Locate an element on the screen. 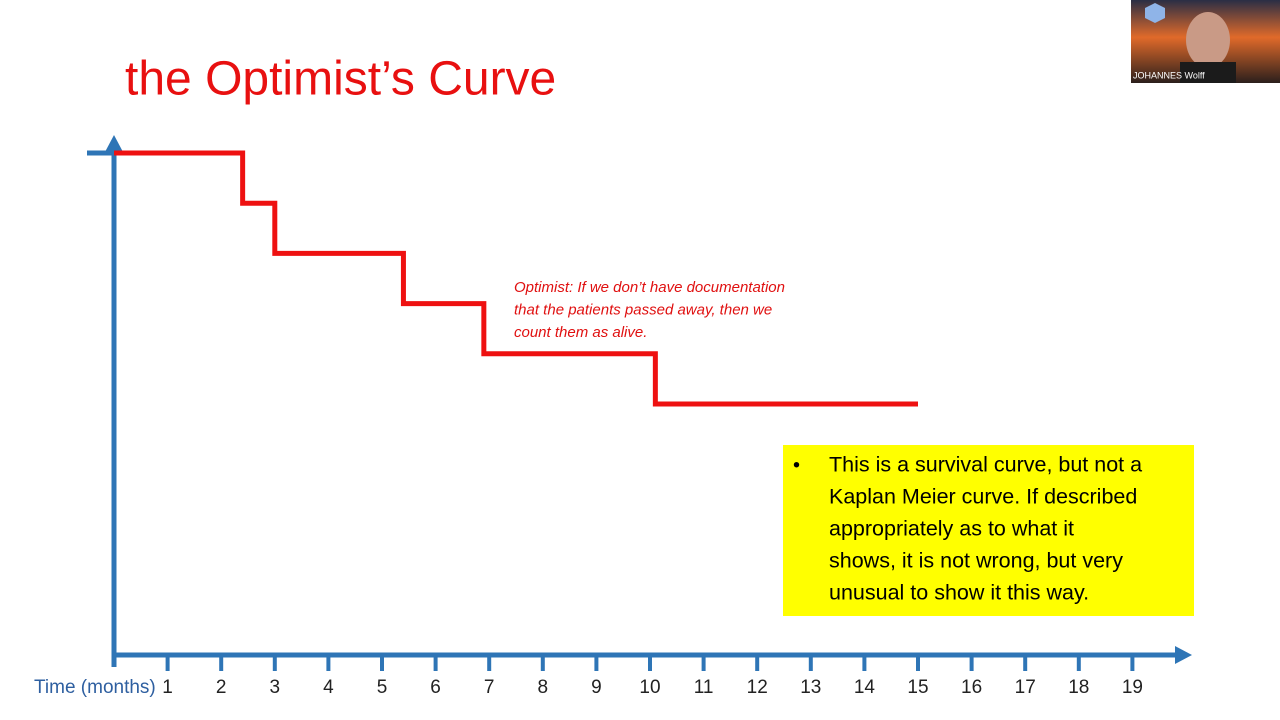 The height and width of the screenshot is (720, 1280). x-tick-label: 1 is located at coordinates (167, 687).